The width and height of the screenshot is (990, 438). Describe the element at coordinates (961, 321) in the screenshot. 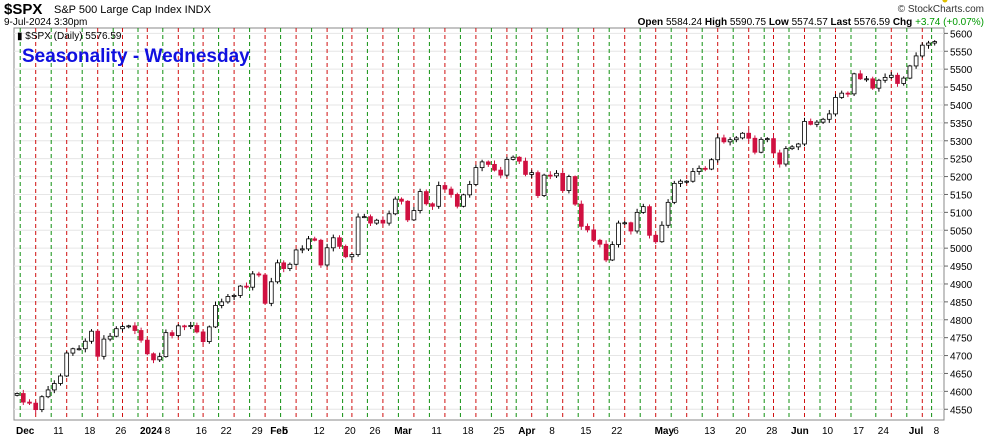

I see `y-tick-label: 4800` at that location.